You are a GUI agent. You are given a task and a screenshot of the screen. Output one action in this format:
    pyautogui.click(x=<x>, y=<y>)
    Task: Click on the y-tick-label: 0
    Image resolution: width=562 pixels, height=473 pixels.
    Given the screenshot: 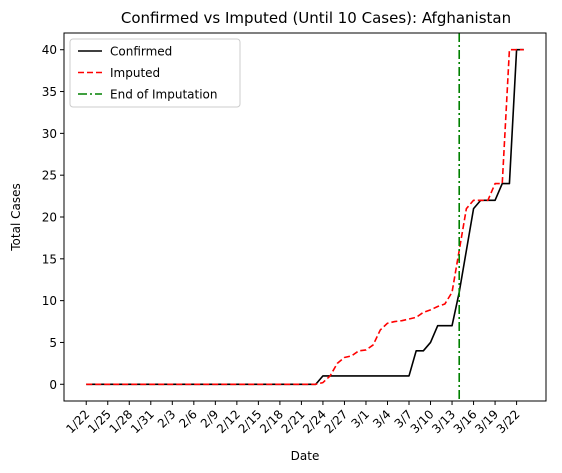 What is the action you would take?
    pyautogui.click(x=53, y=385)
    